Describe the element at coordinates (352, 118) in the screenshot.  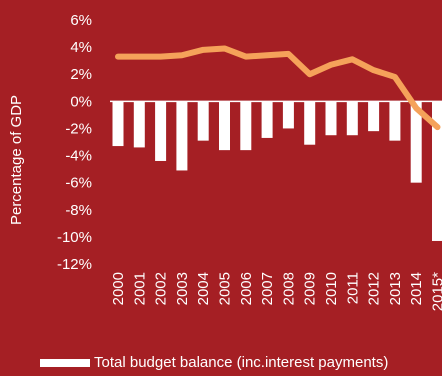
I see `bar-2011` at that location.